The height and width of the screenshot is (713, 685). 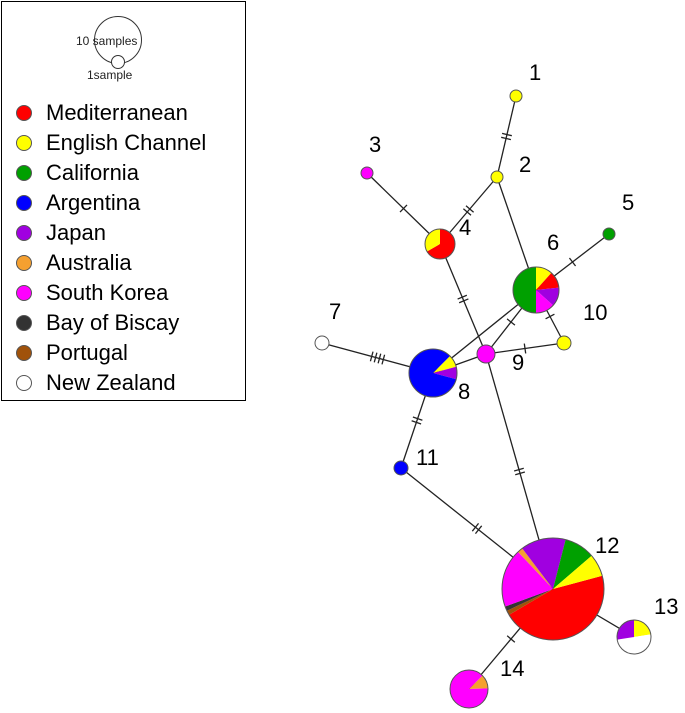 I want to click on legend-label: New Zealand, so click(x=111, y=382).